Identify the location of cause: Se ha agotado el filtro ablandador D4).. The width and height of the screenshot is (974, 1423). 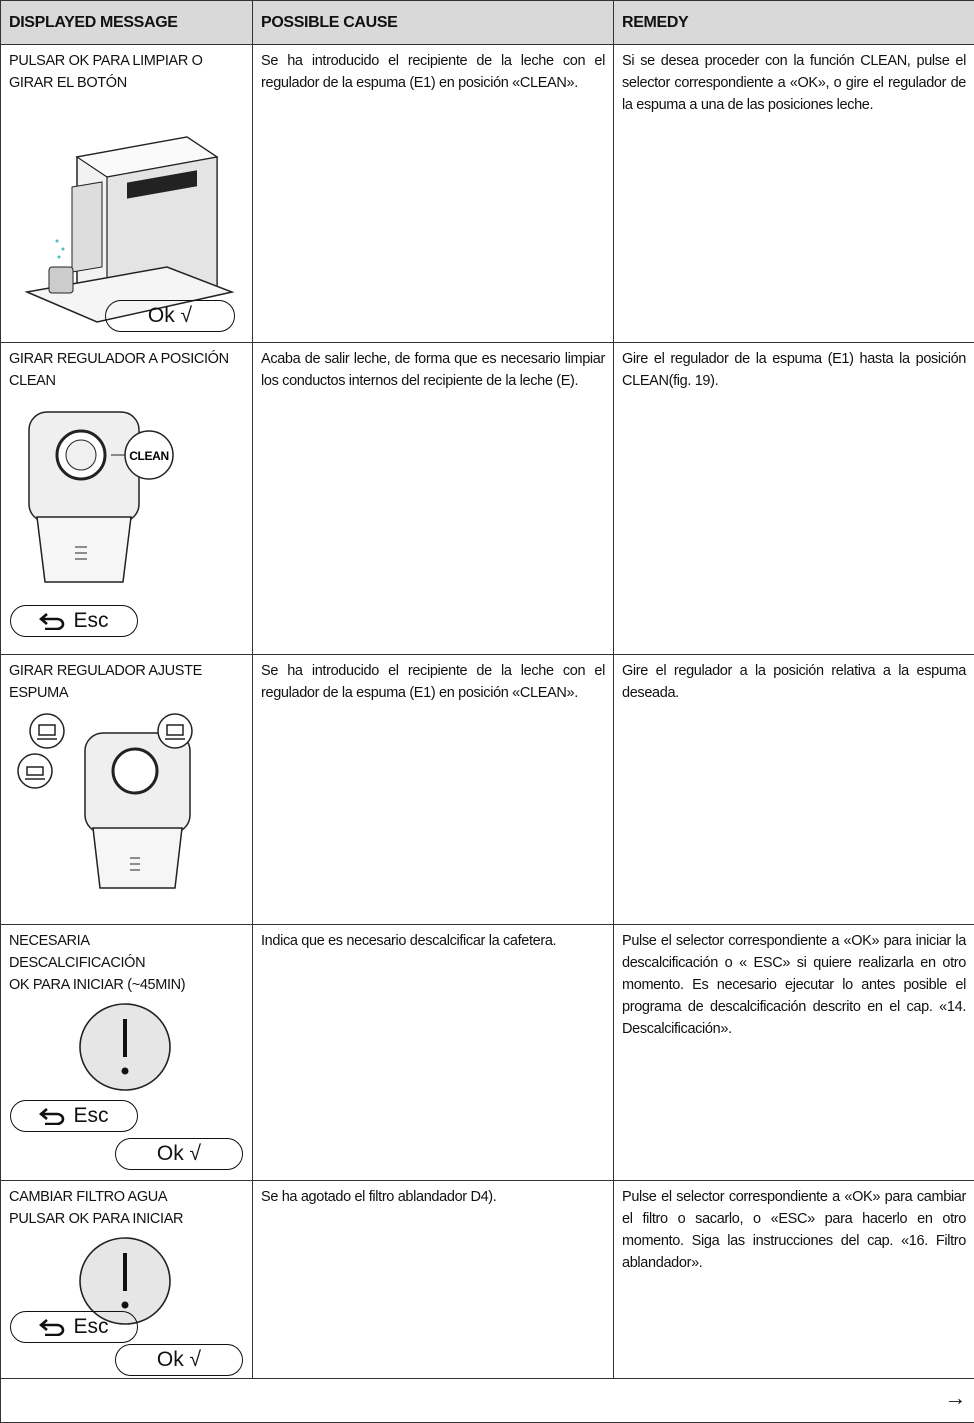
(433, 1279).